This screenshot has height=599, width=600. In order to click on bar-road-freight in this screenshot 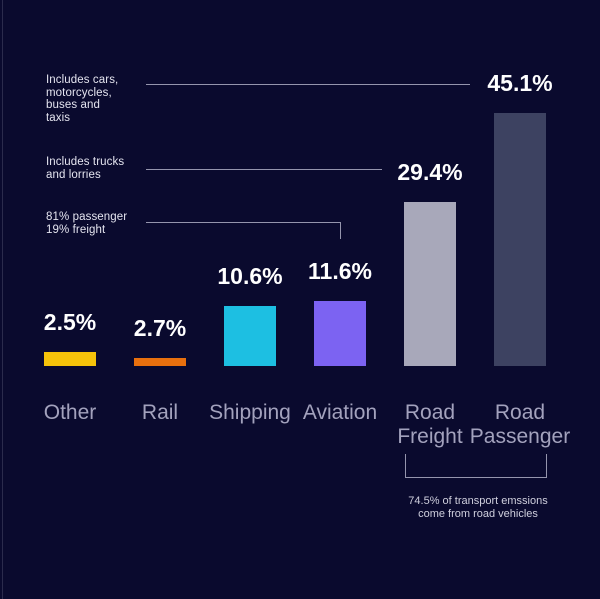, I will do `click(430, 284)`.